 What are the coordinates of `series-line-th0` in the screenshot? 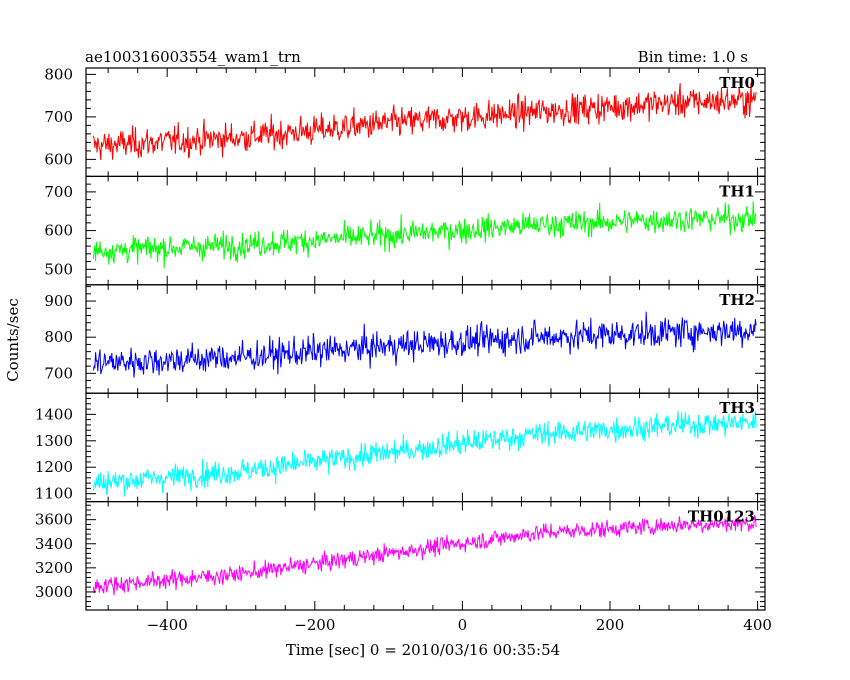 It's located at (424, 121).